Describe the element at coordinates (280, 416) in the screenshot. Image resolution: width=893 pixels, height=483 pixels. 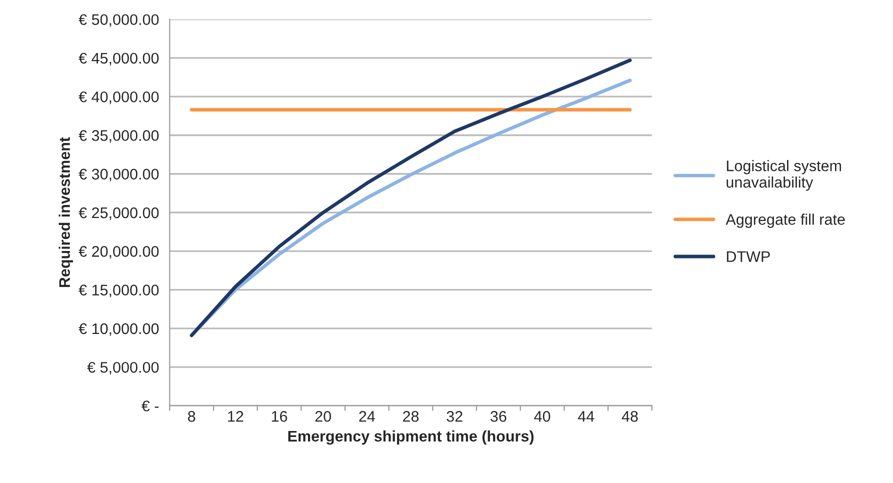
I see `x-tick-label: 16` at that location.